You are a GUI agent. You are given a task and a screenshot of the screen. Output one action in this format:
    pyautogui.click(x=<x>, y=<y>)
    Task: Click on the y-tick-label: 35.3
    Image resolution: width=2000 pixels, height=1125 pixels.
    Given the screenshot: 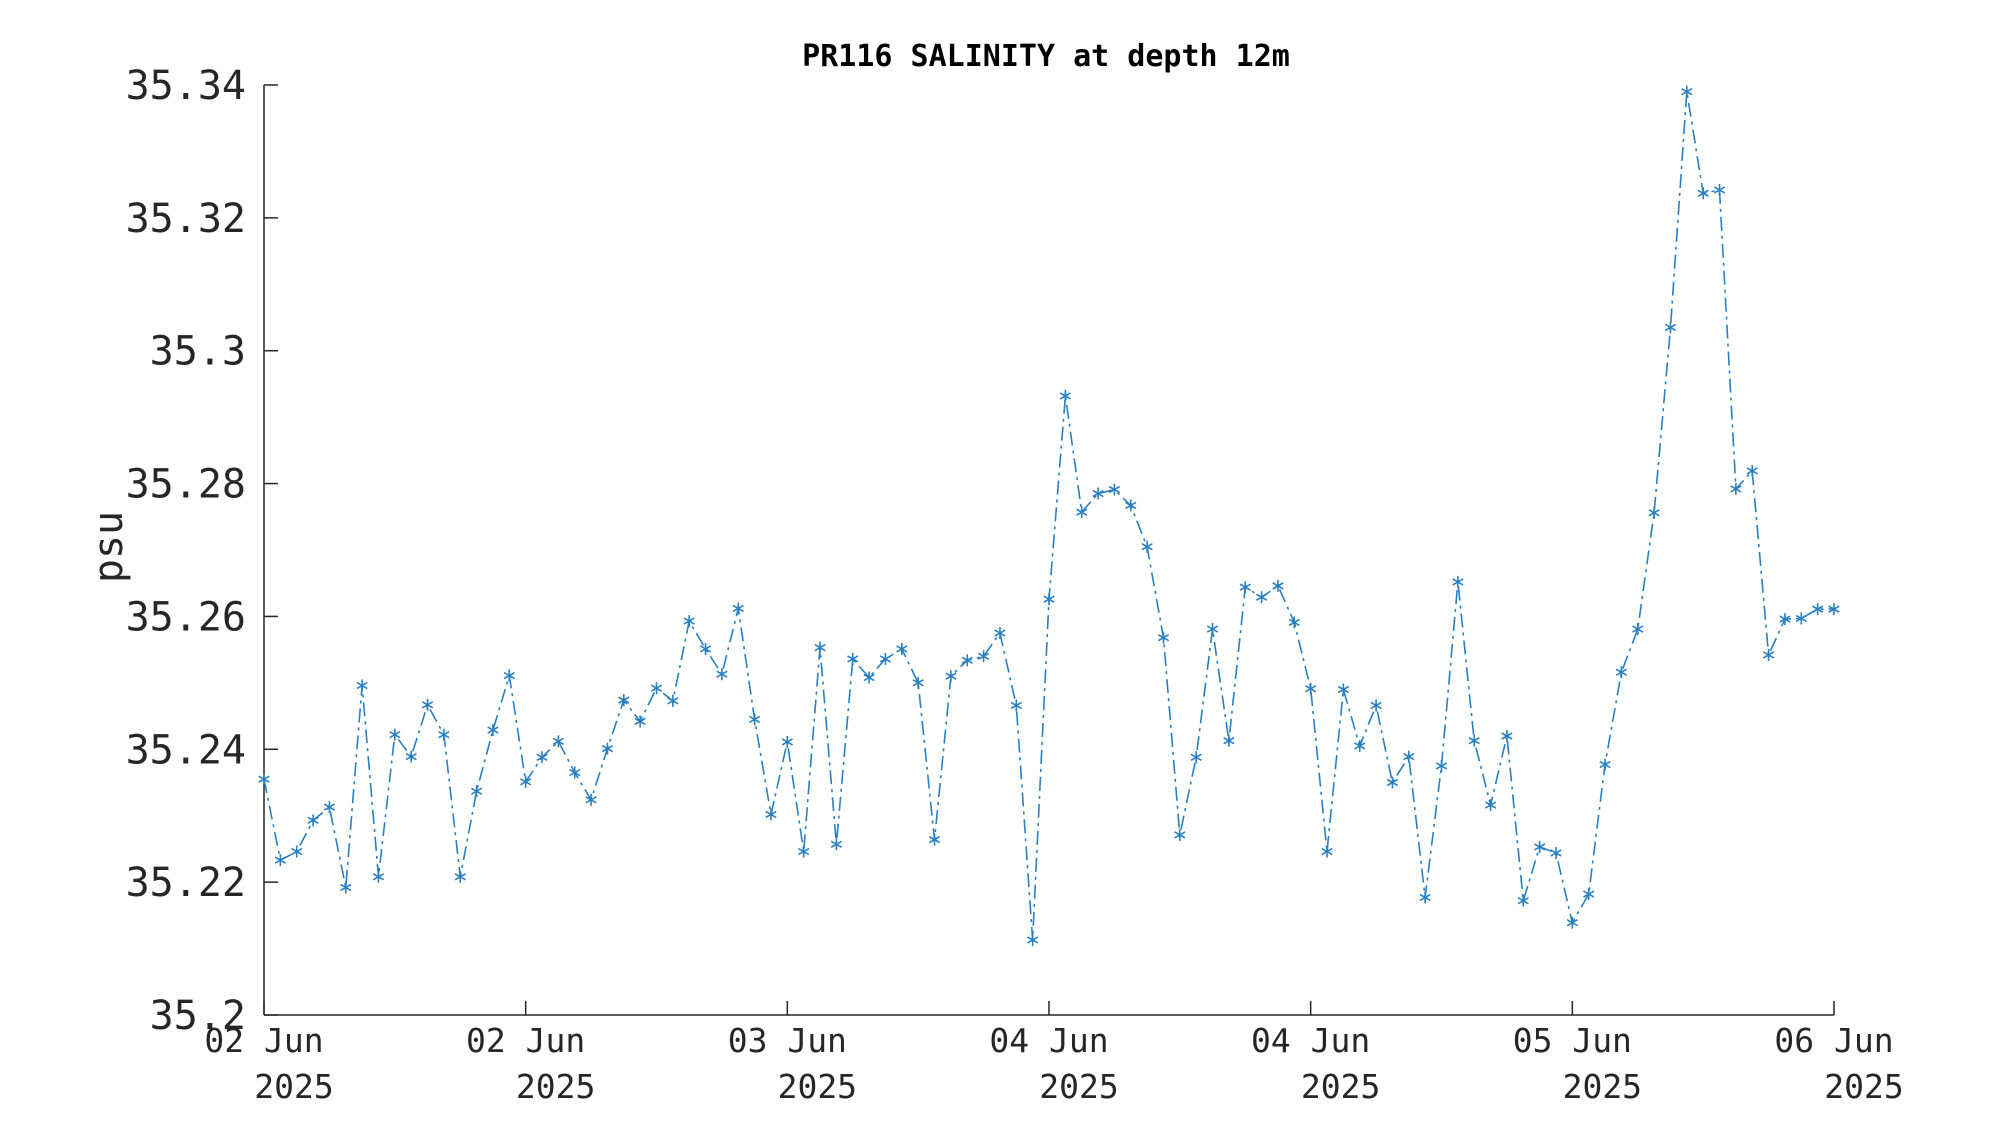 What is the action you would take?
    pyautogui.click(x=198, y=352)
    